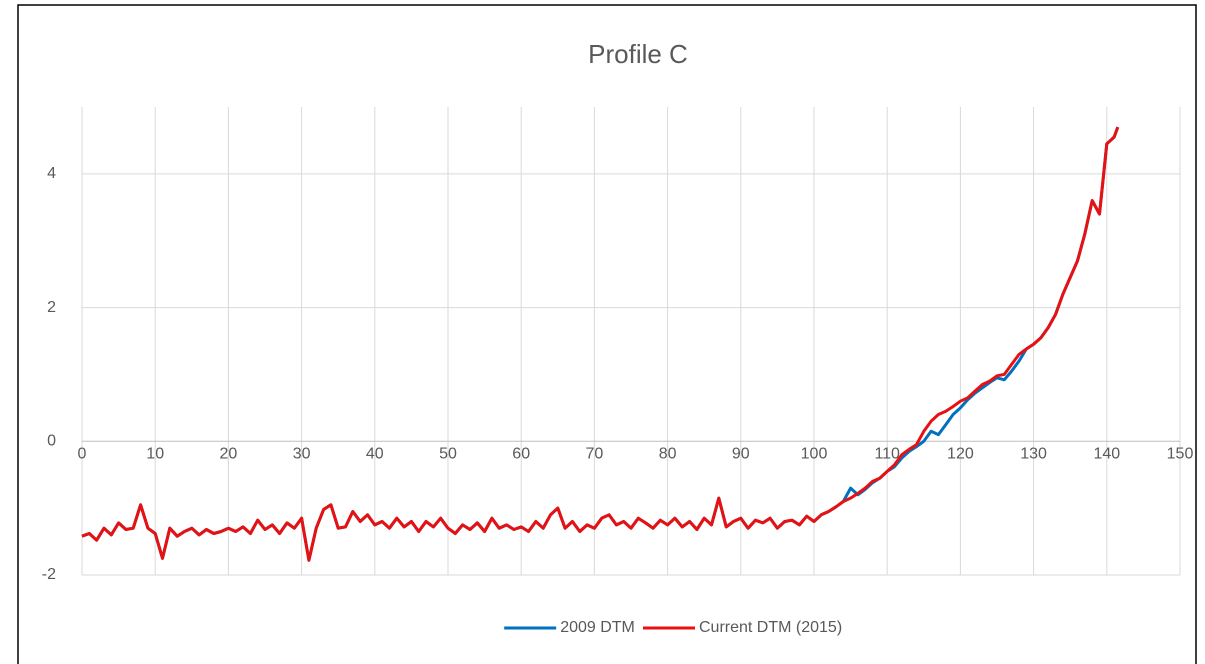 The height and width of the screenshot is (664, 1205). What do you see at coordinates (814, 454) in the screenshot?
I see `x-tick-label: 100` at bounding box center [814, 454].